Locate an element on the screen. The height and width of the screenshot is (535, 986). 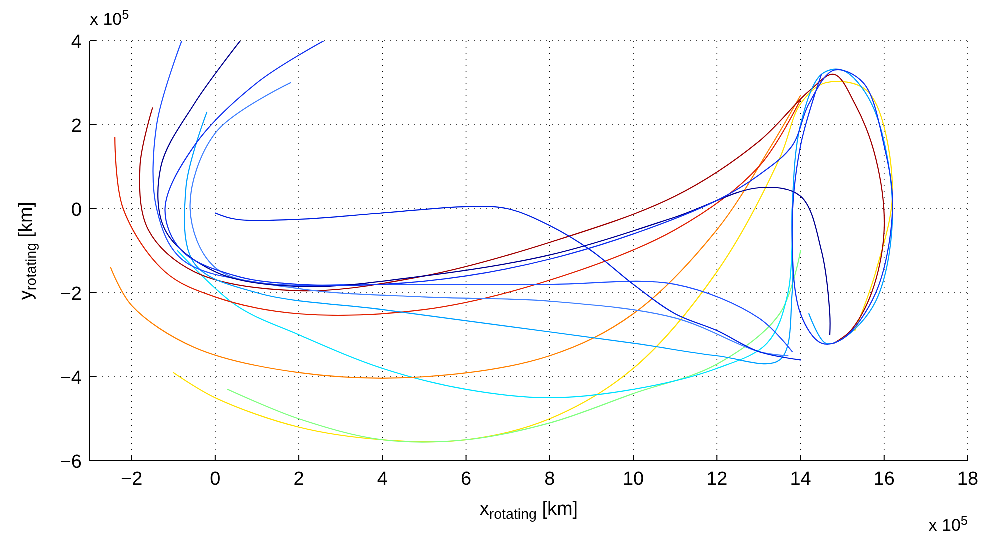
x-tick-label: 0 is located at coordinates (215, 479).